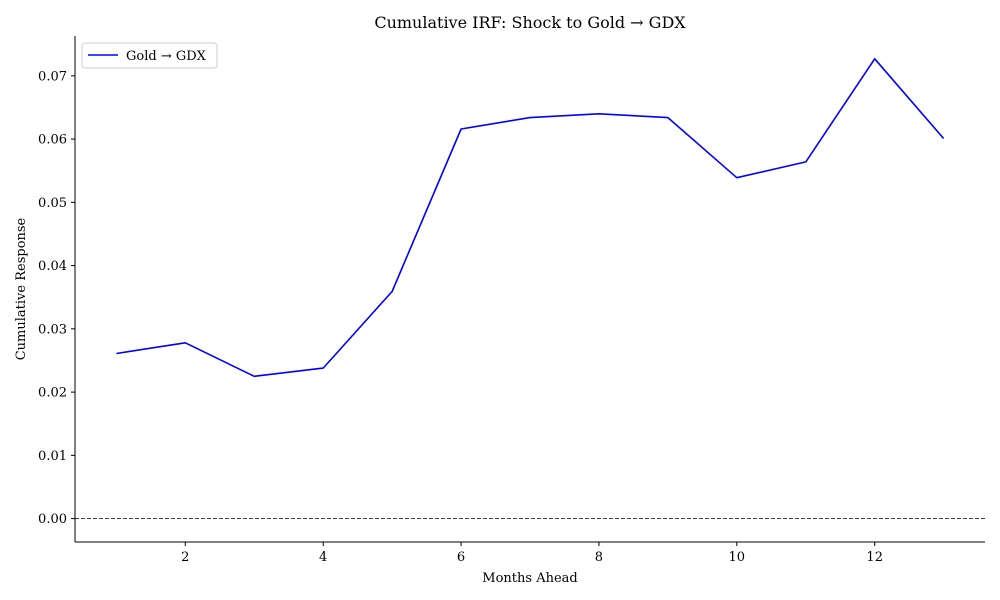 The height and width of the screenshot is (600, 1000). What do you see at coordinates (530, 22) in the screenshot?
I see `chart-title: Cumulative IRF: Shock to Gold → GDX` at bounding box center [530, 22].